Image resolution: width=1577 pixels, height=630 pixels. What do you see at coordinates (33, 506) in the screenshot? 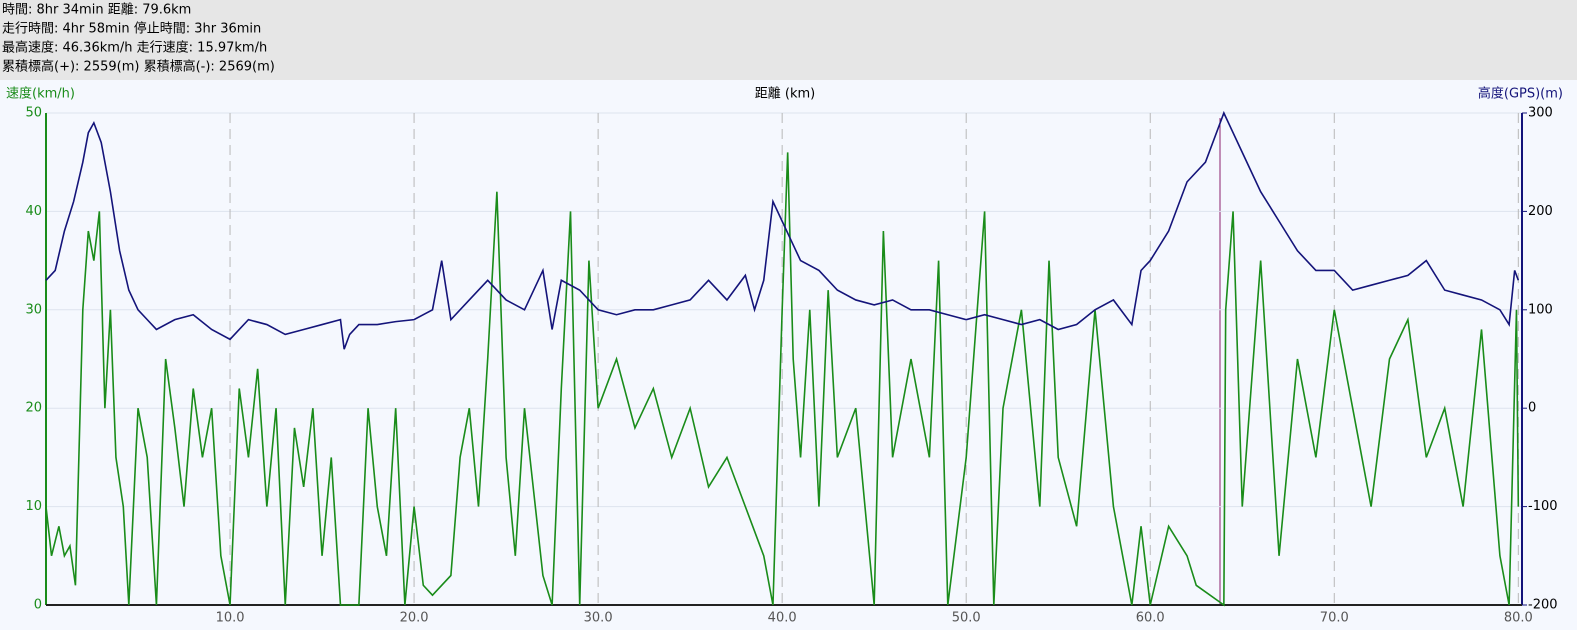
I see `y-tick-label: 10` at bounding box center [33, 506].